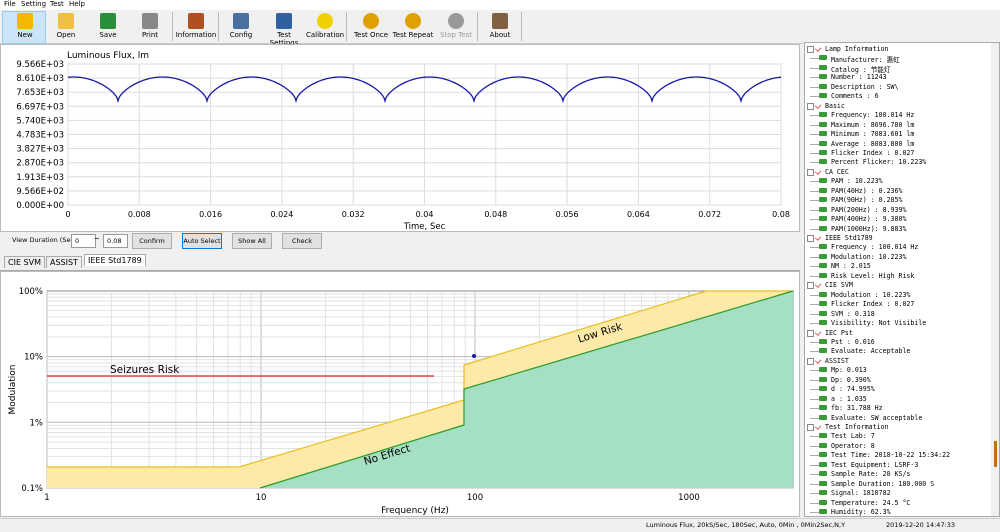  Describe the element at coordinates (995, 279) in the screenshot. I see `scrollbar` at that location.